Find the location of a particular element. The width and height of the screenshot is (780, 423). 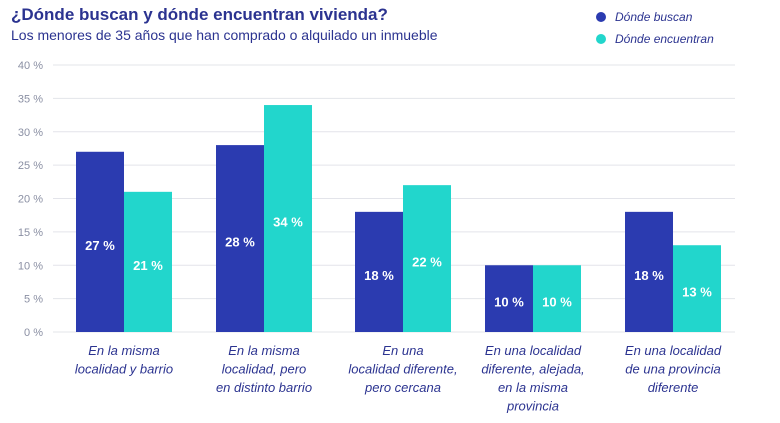

x-tick-label-line: localidad y barrio is located at coordinates (124, 369).